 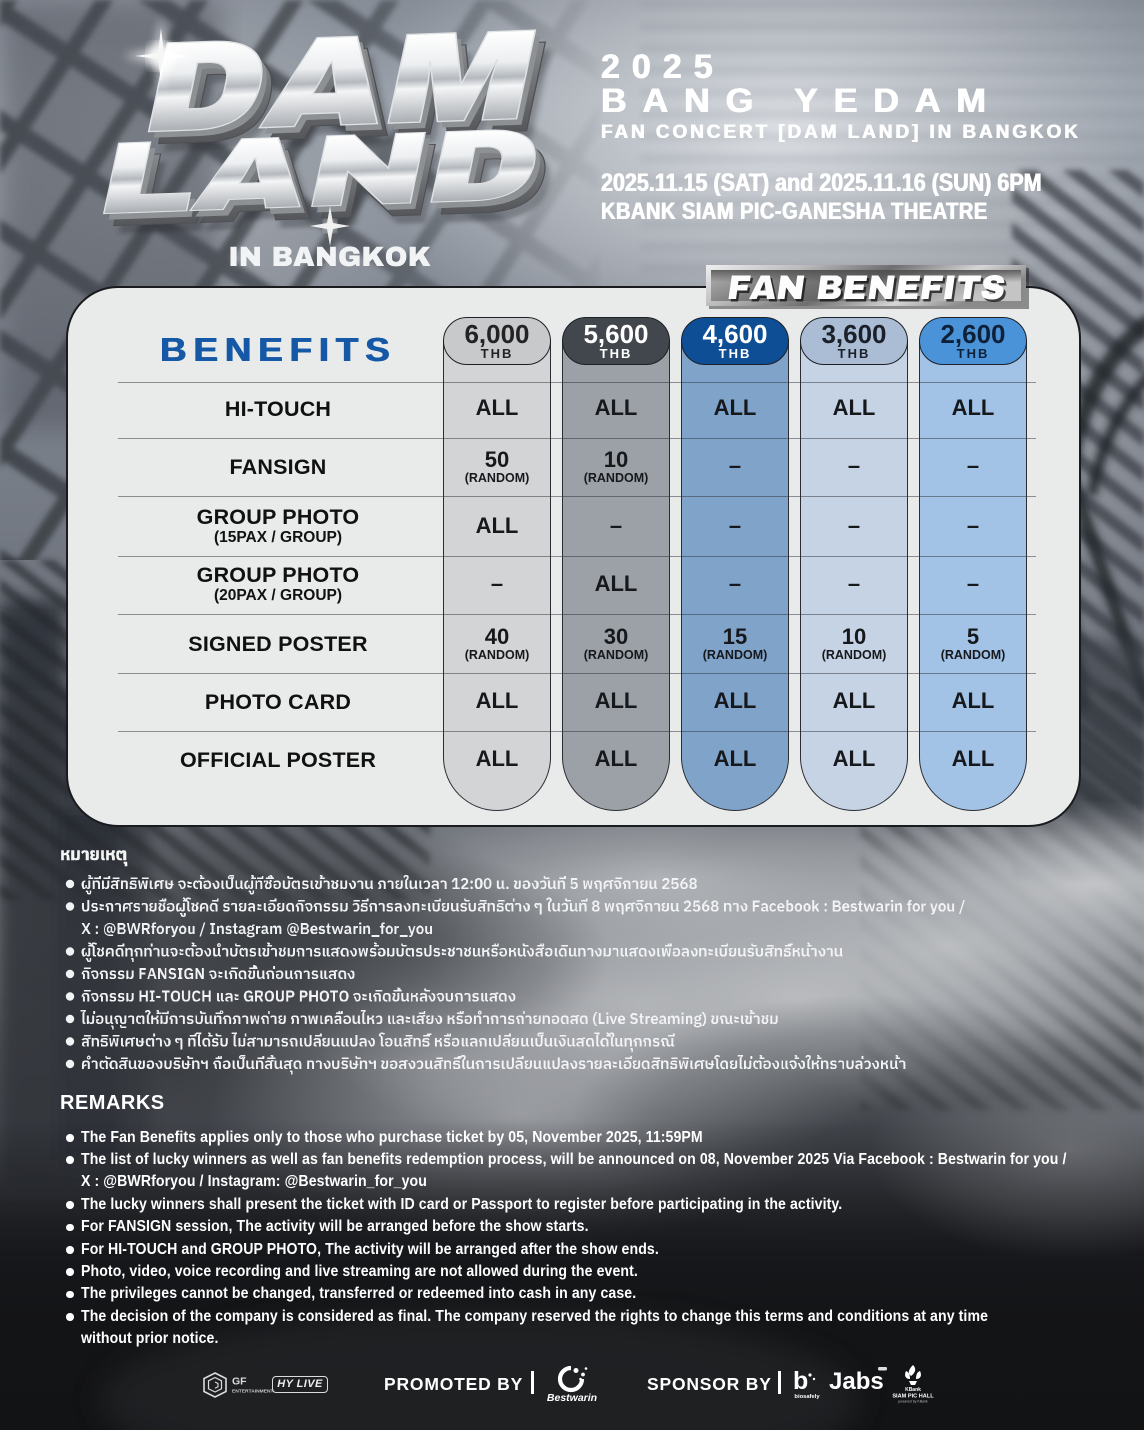 What do you see at coordinates (252, 1392) in the screenshot?
I see `svg-text: ENTERTAINMENT` at bounding box center [252, 1392].